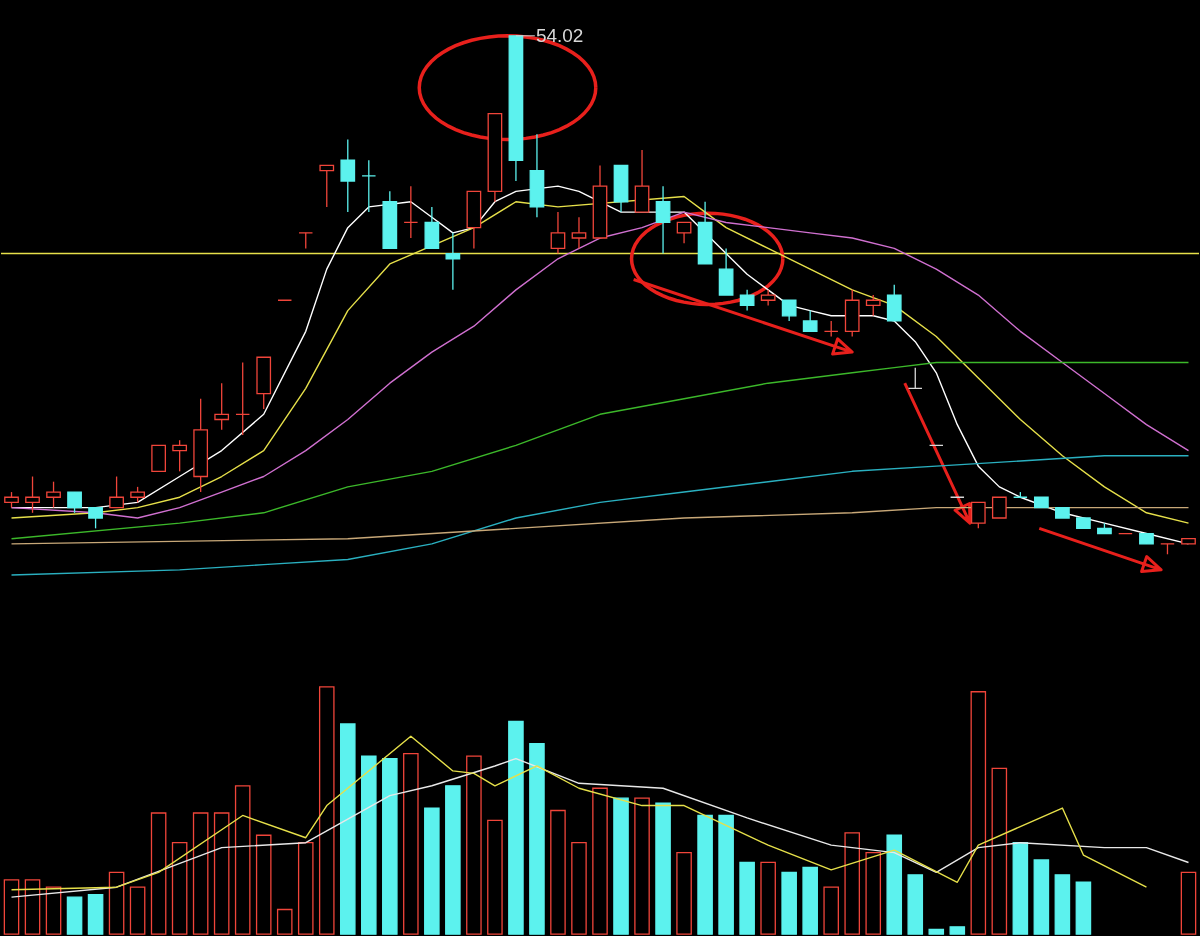  I want to click on annotation: 54.02, so click(559, 35).